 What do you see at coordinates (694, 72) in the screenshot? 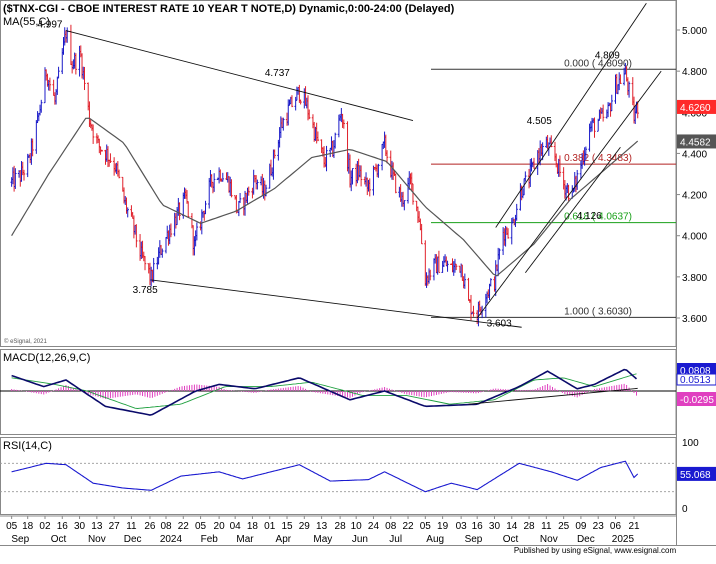
I see `price-y-tick-label: 4.800` at bounding box center [694, 72].